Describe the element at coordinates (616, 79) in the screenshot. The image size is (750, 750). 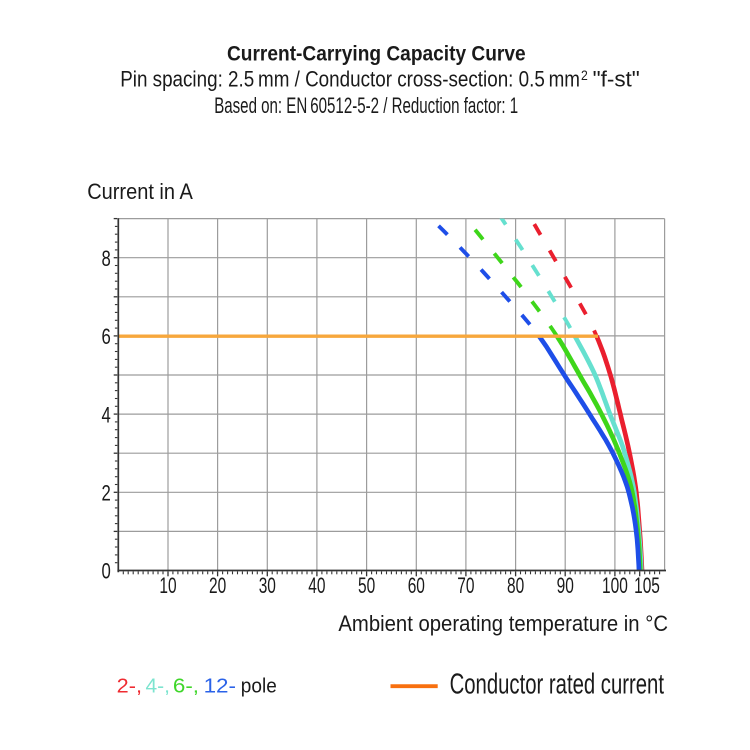
I see `svg-text: "f-st"` at that location.